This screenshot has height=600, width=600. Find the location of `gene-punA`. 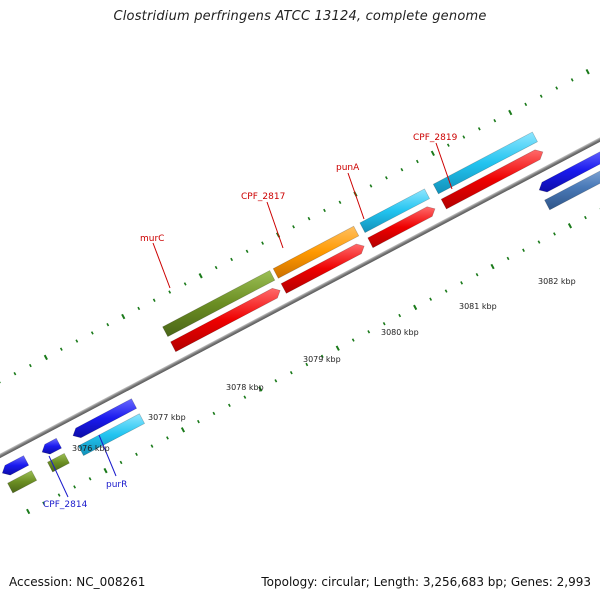

gene-punA is located at coordinates (395, 211).